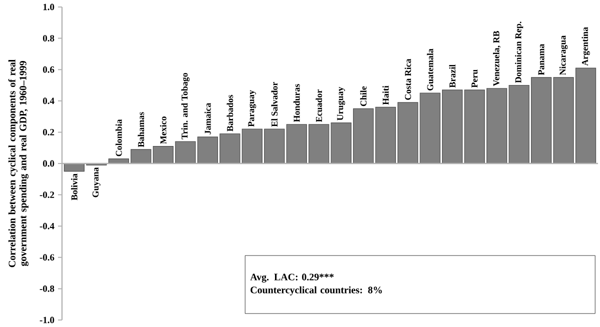 This screenshot has width=600, height=327. Describe the element at coordinates (316, 291) in the screenshot. I see `annotation: Countercyclical countries: 8%` at that location.